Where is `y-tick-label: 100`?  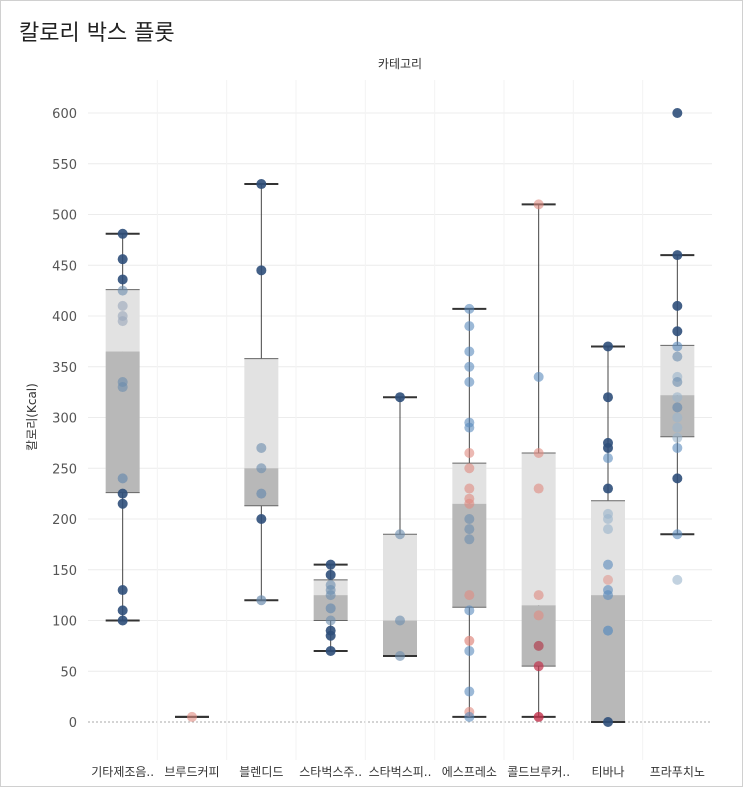
y-tick-label: 100 is located at coordinates (64, 622).